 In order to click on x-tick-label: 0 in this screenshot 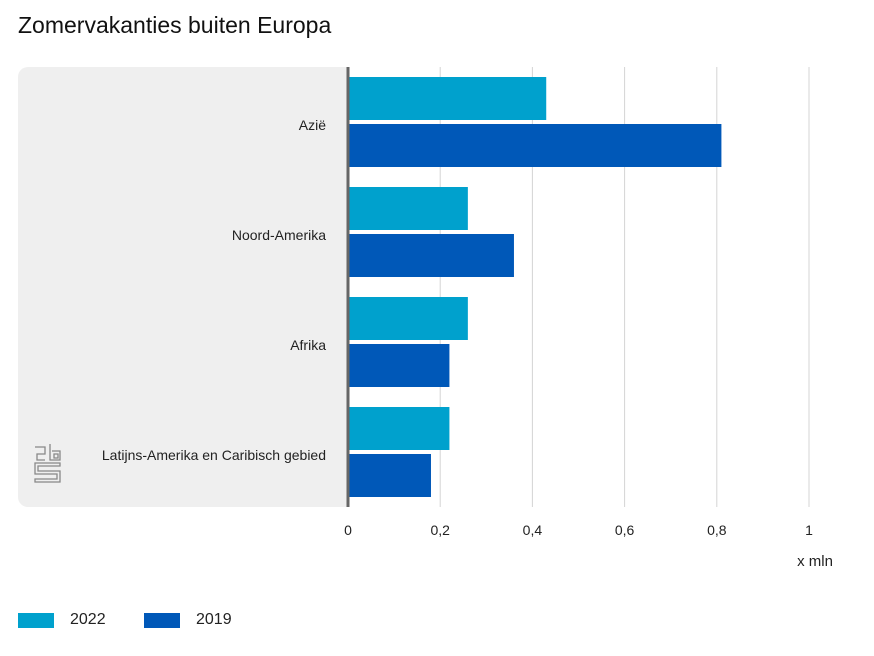, I will do `click(348, 530)`.